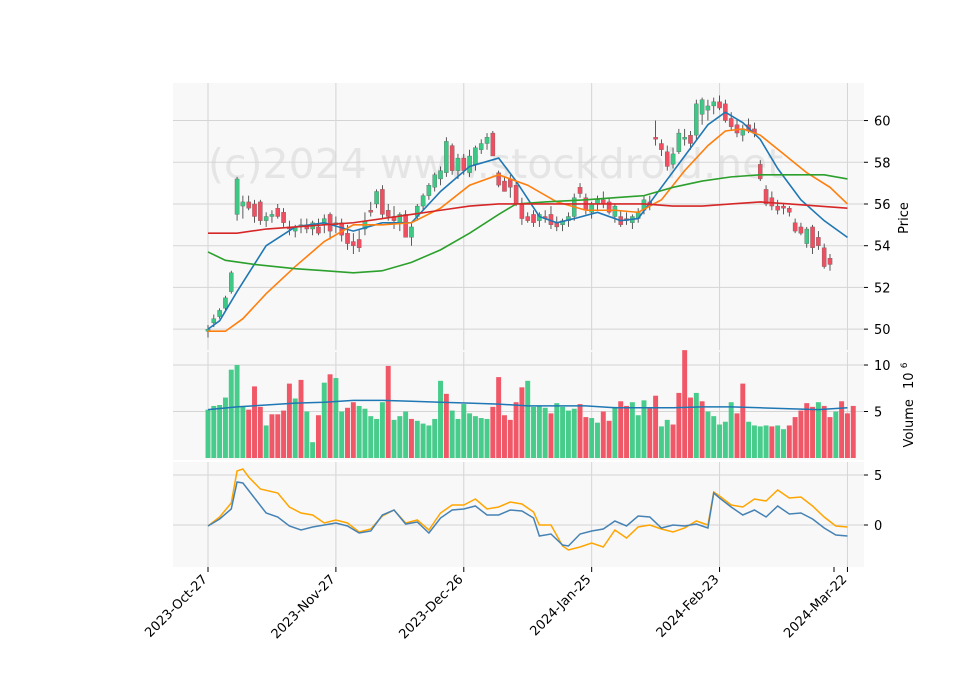 This screenshot has height=694, width=960. What do you see at coordinates (878, 476) in the screenshot?
I see `indicator-y-tick-label: 5` at bounding box center [878, 476].